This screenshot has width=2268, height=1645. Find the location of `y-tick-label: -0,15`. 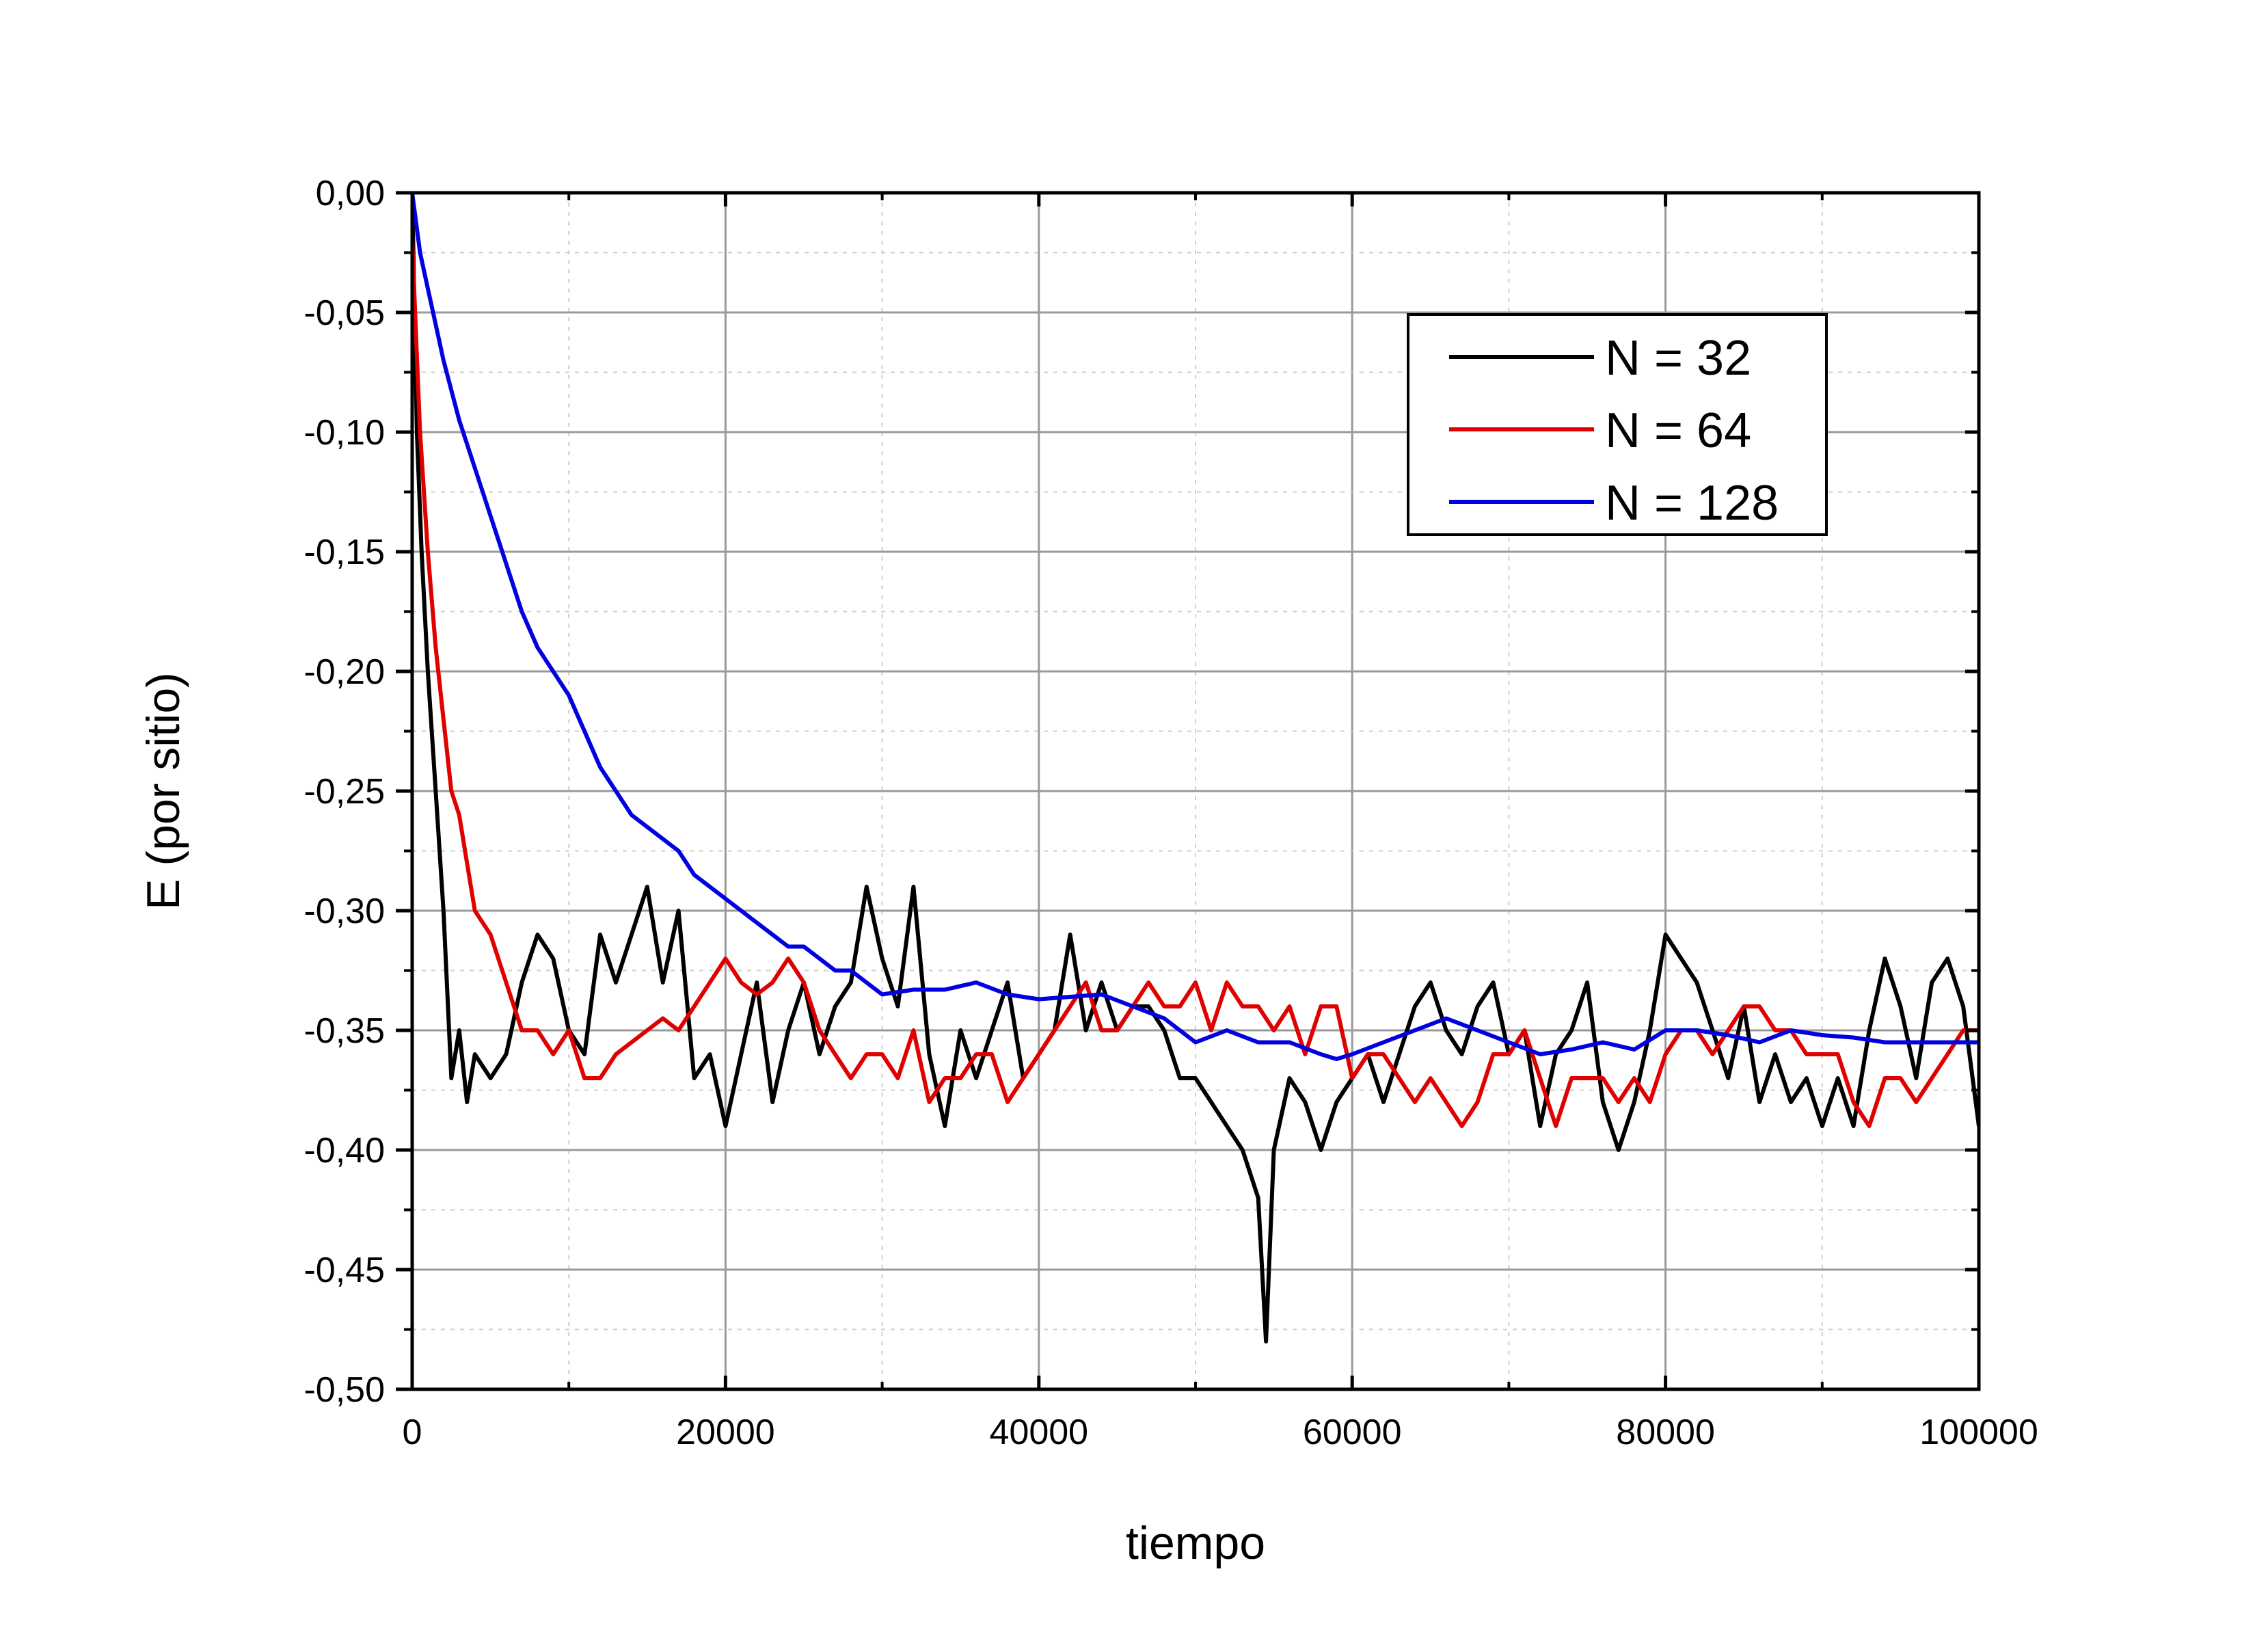

y-tick-label: -0,15 is located at coordinates (344, 553).